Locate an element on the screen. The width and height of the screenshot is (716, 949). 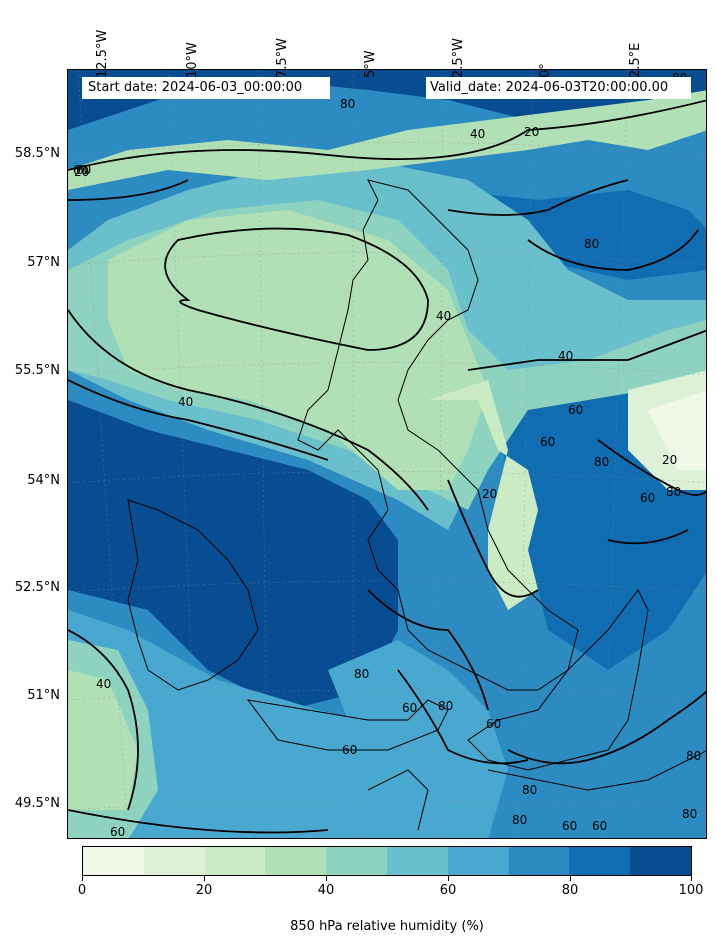
colorbar is located at coordinates (387, 861).